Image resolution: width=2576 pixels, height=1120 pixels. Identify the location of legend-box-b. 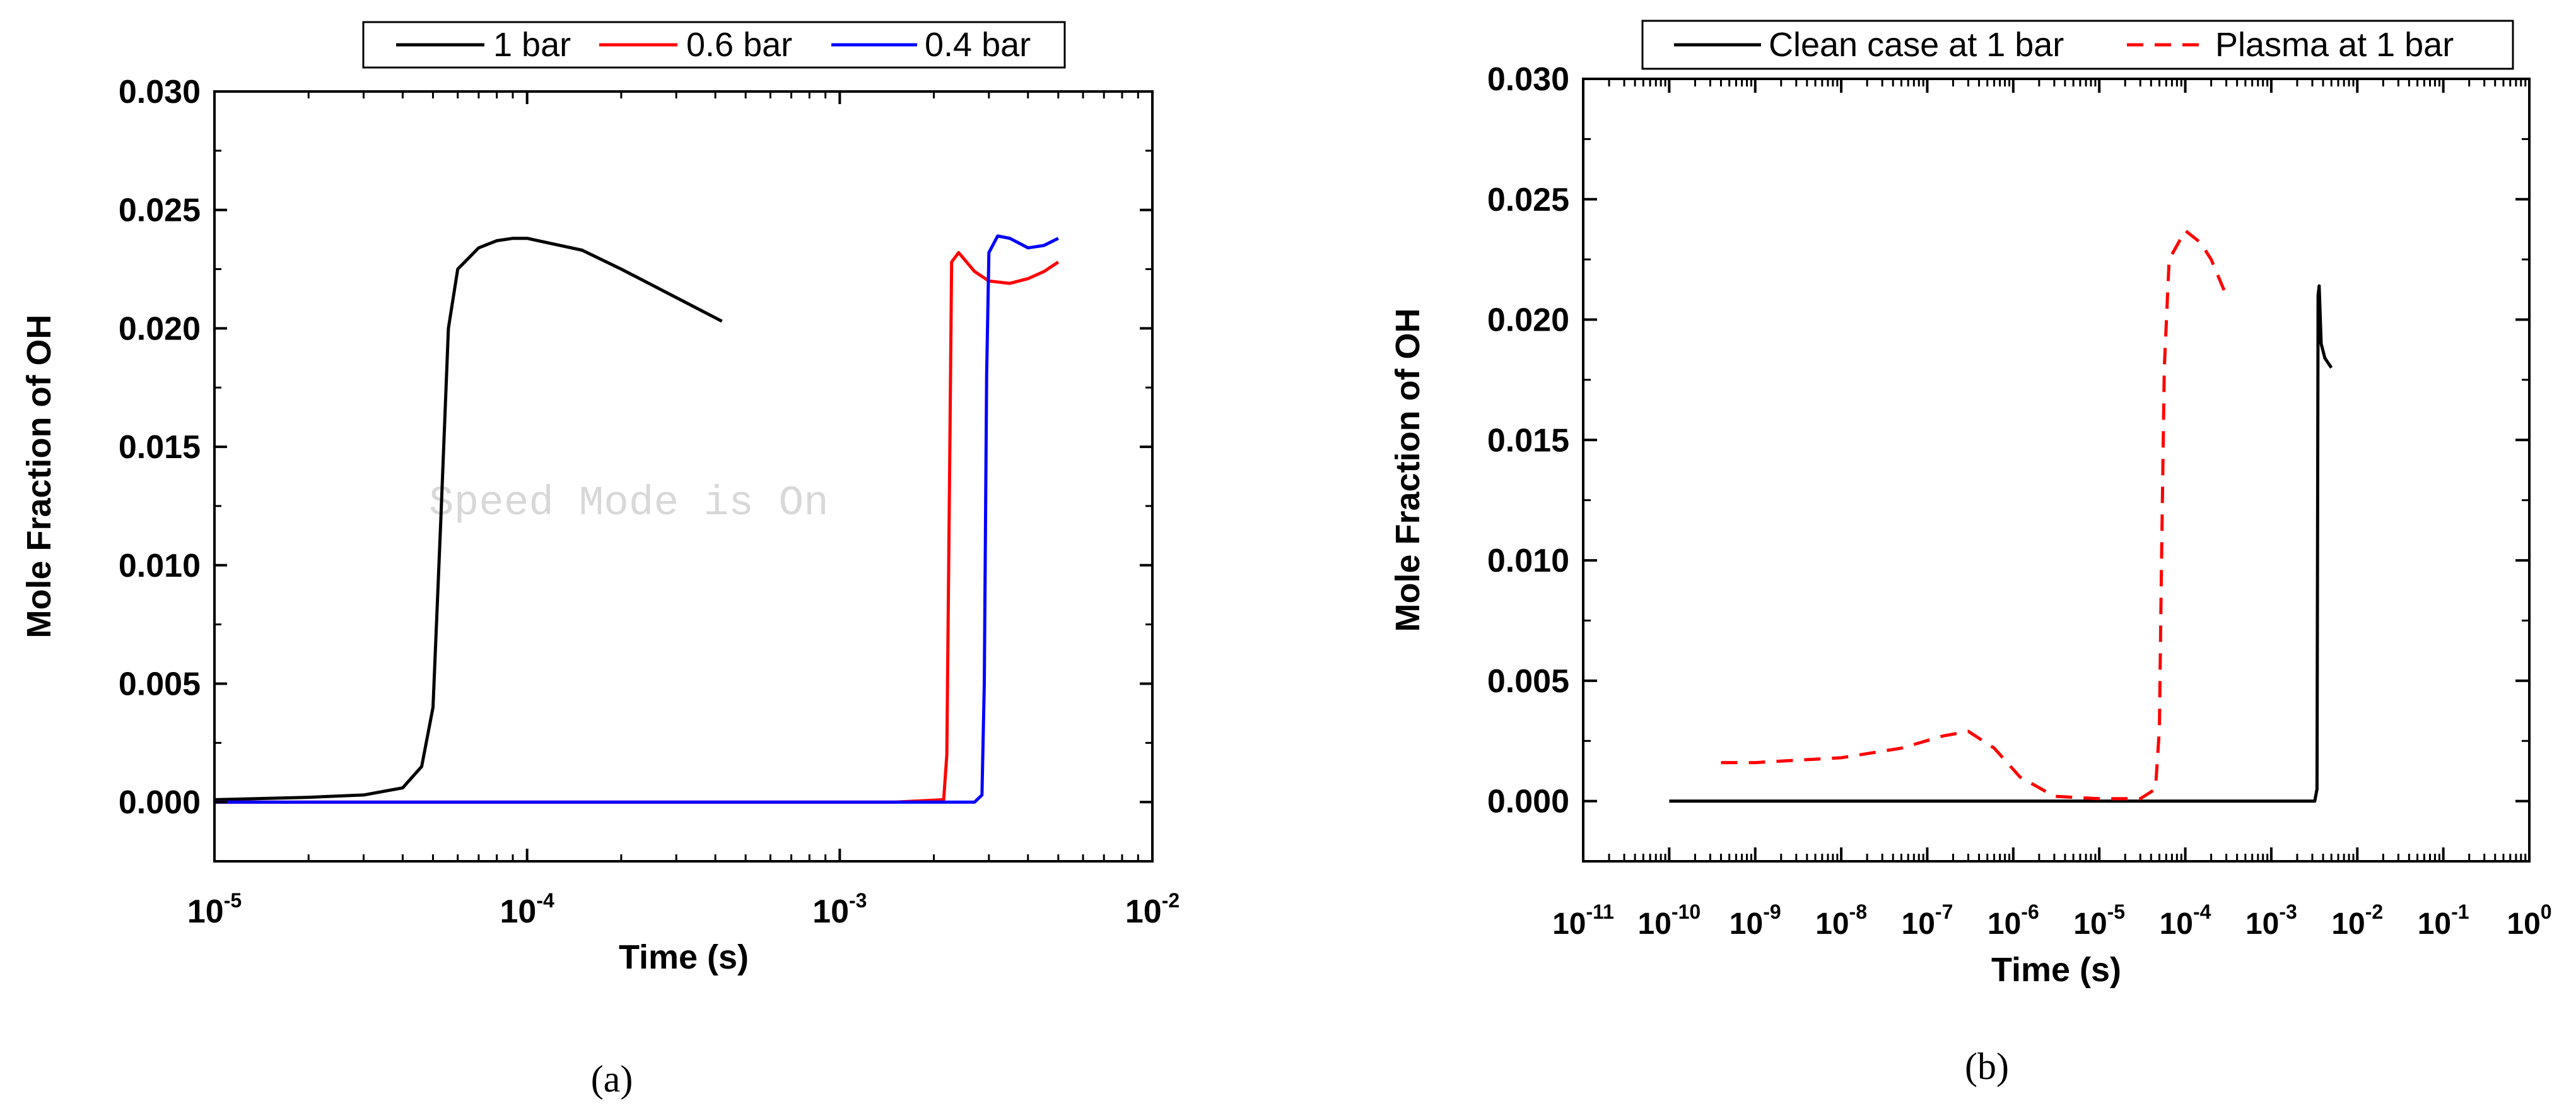
(2077, 45).